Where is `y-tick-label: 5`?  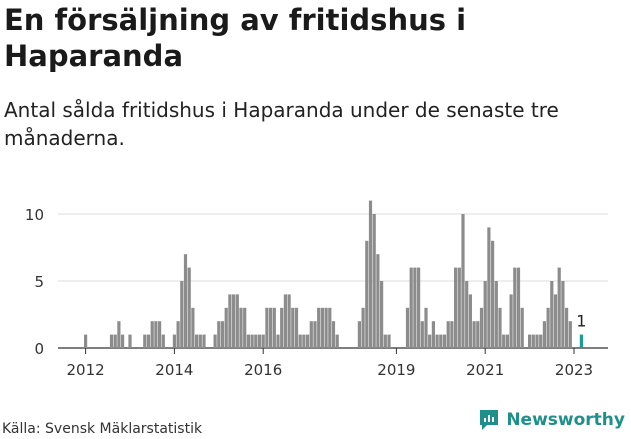
y-tick-label: 5 is located at coordinates (39, 282).